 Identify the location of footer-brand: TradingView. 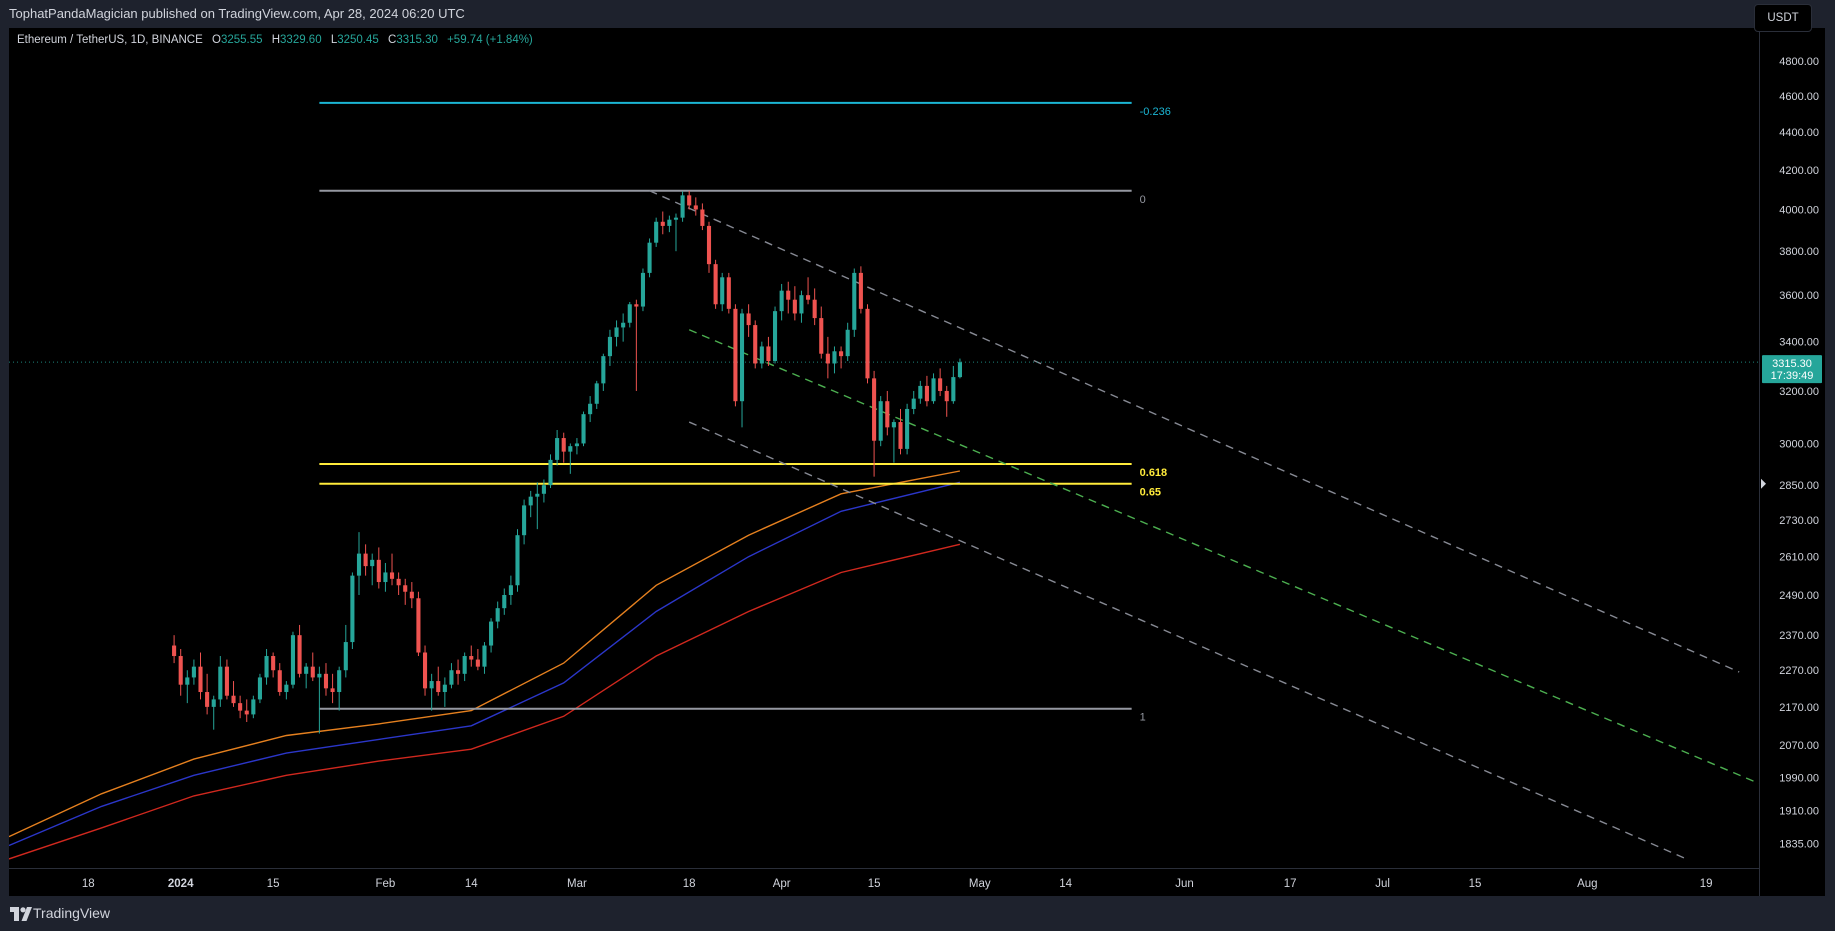
(72, 913).